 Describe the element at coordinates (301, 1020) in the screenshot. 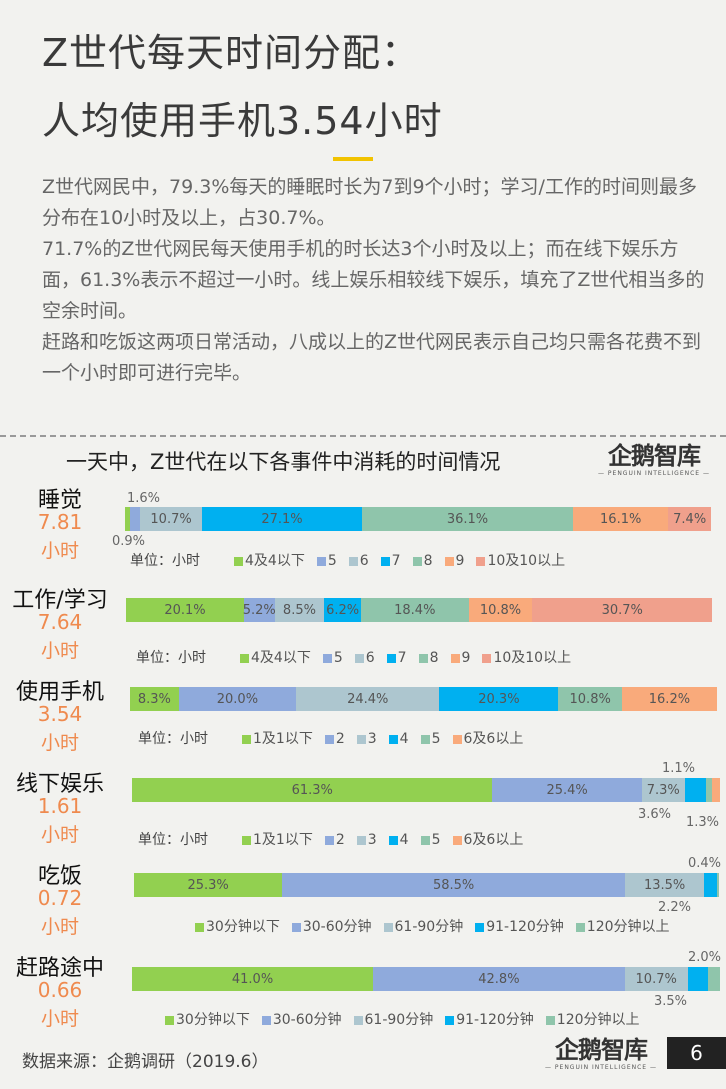

I see `legend-item: 30-60分钟` at that location.